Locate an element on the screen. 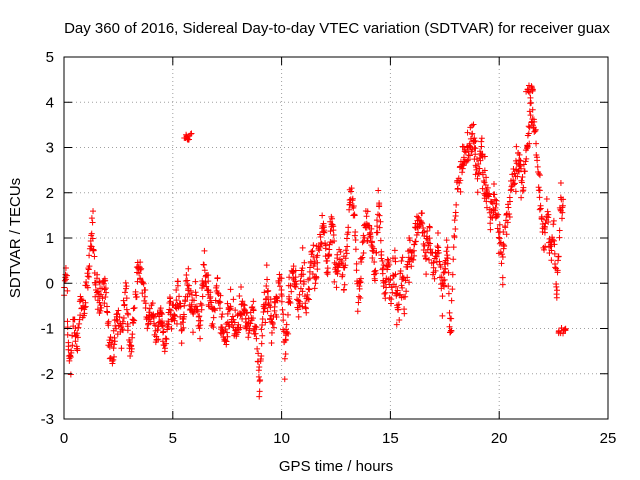 This screenshot has height=480, width=640. y-tick-label: -3 is located at coordinates (47, 419).